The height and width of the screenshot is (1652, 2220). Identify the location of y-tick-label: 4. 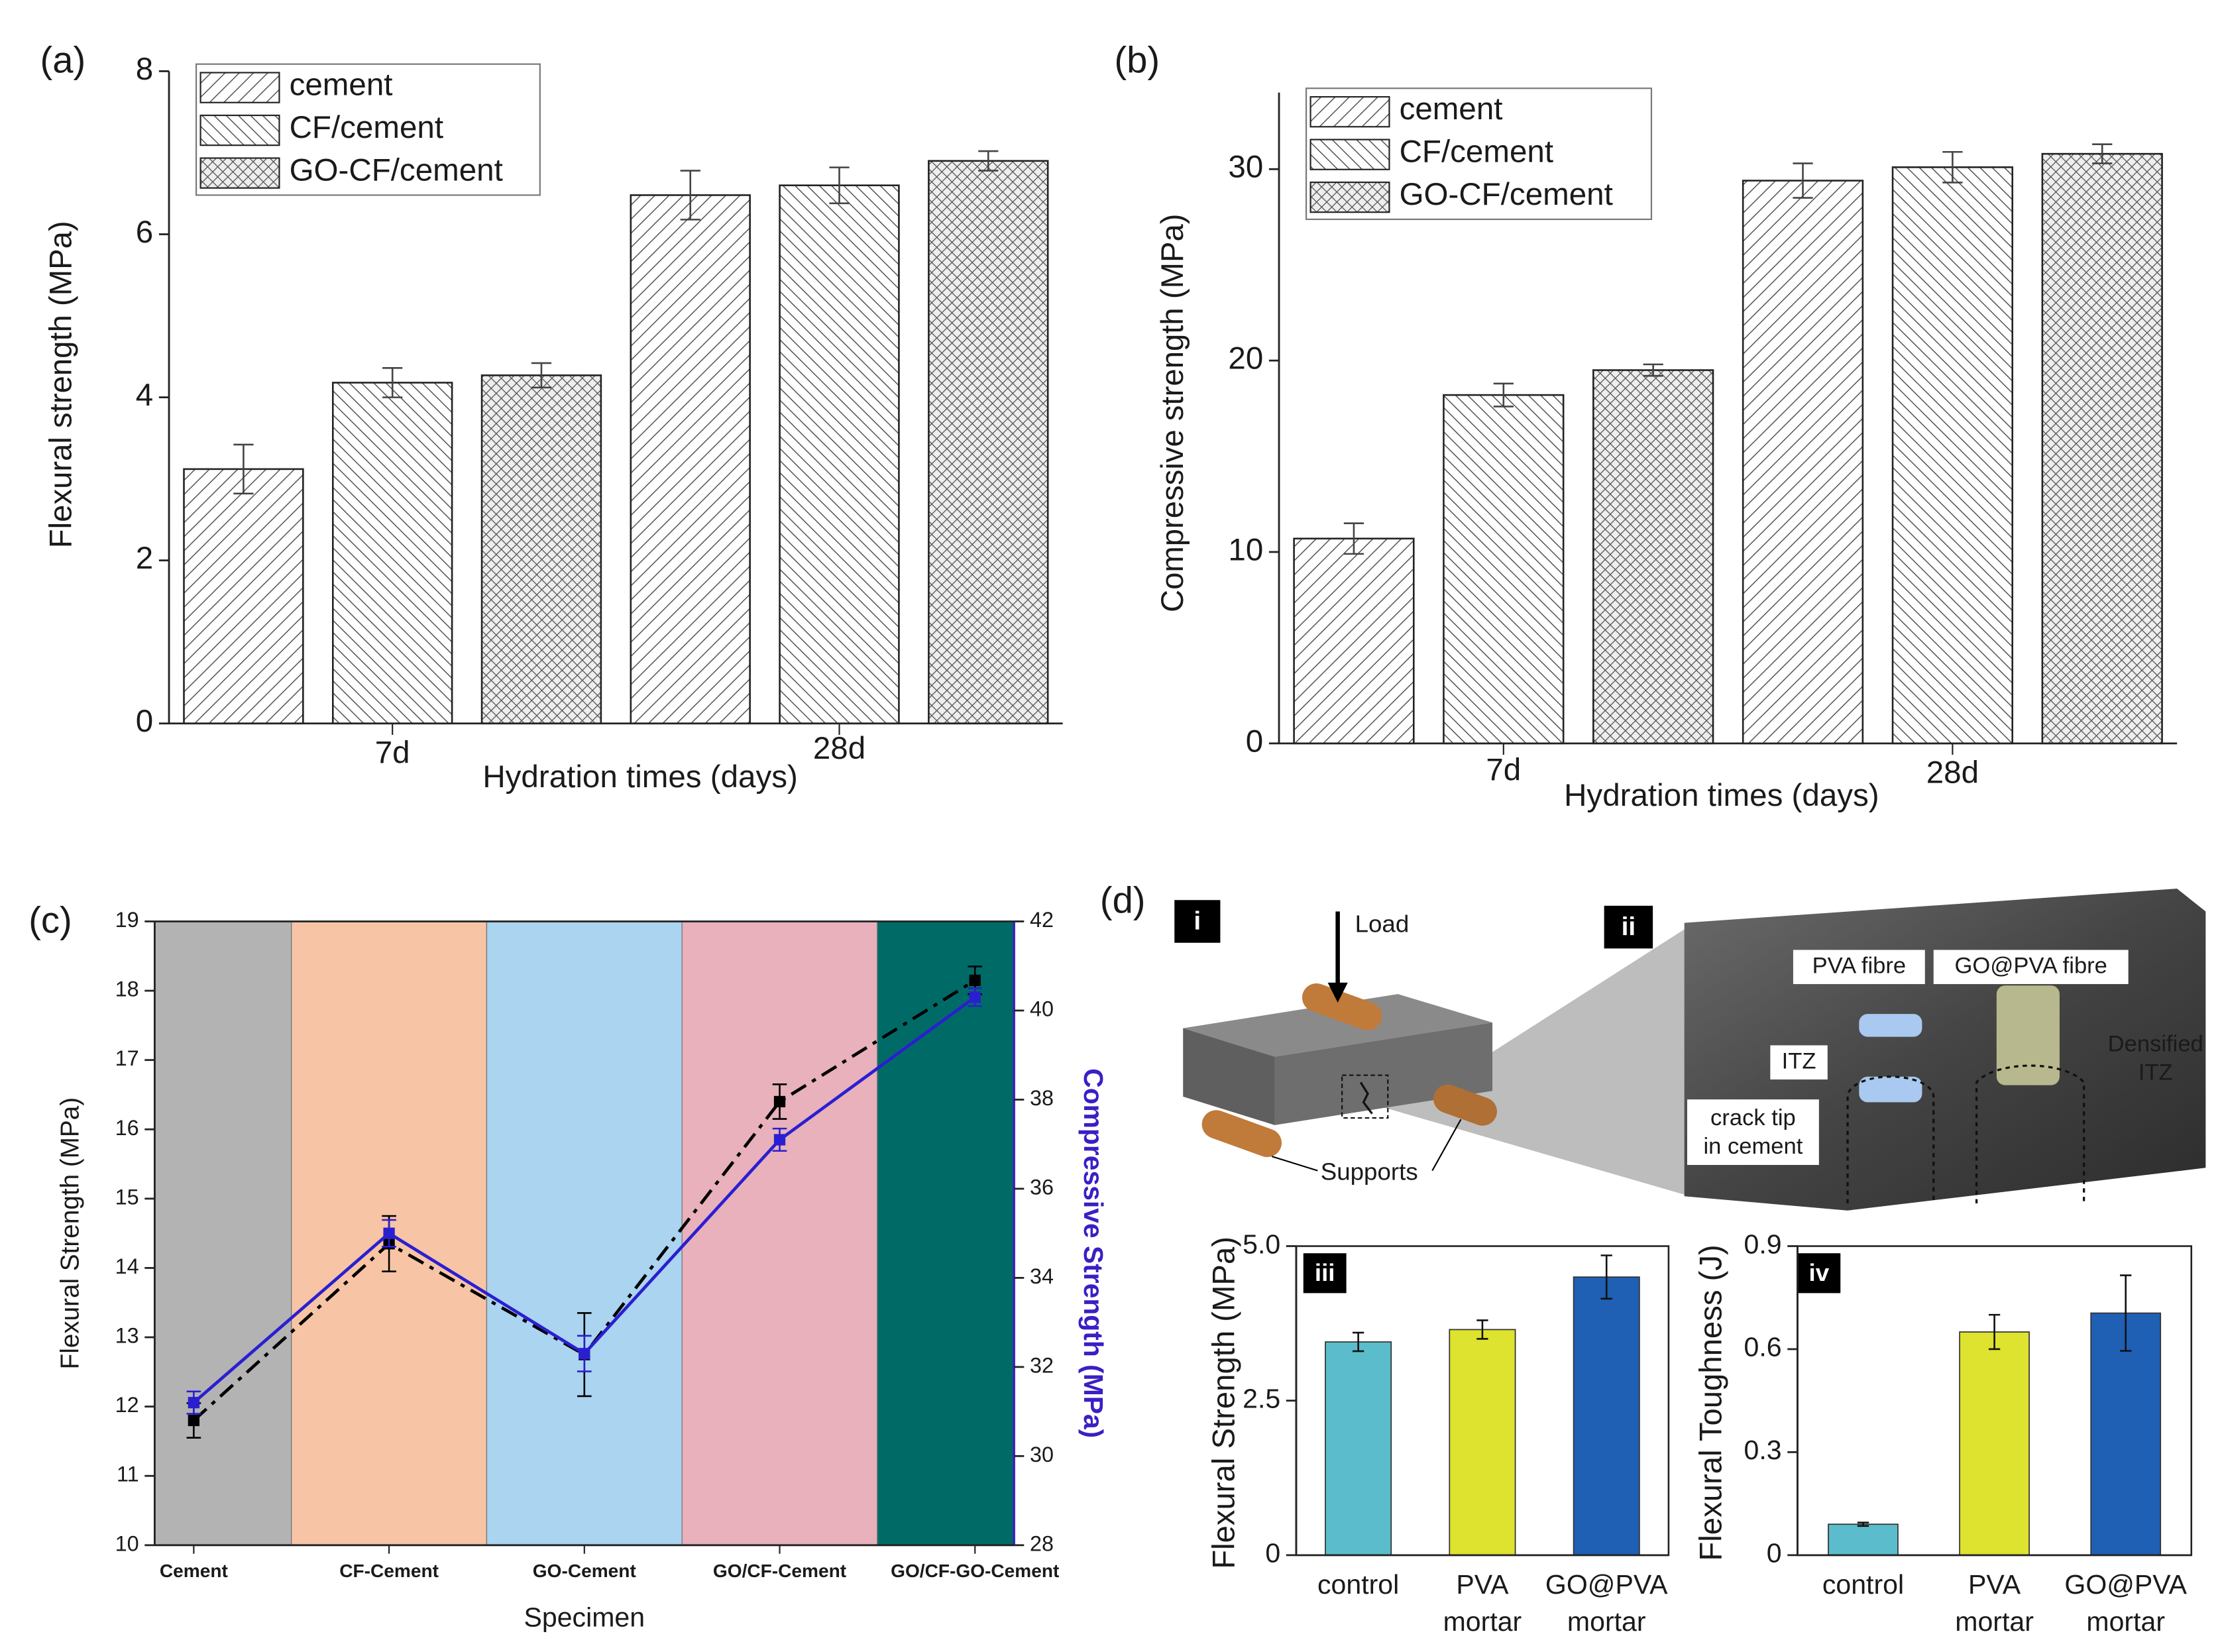
(144, 396).